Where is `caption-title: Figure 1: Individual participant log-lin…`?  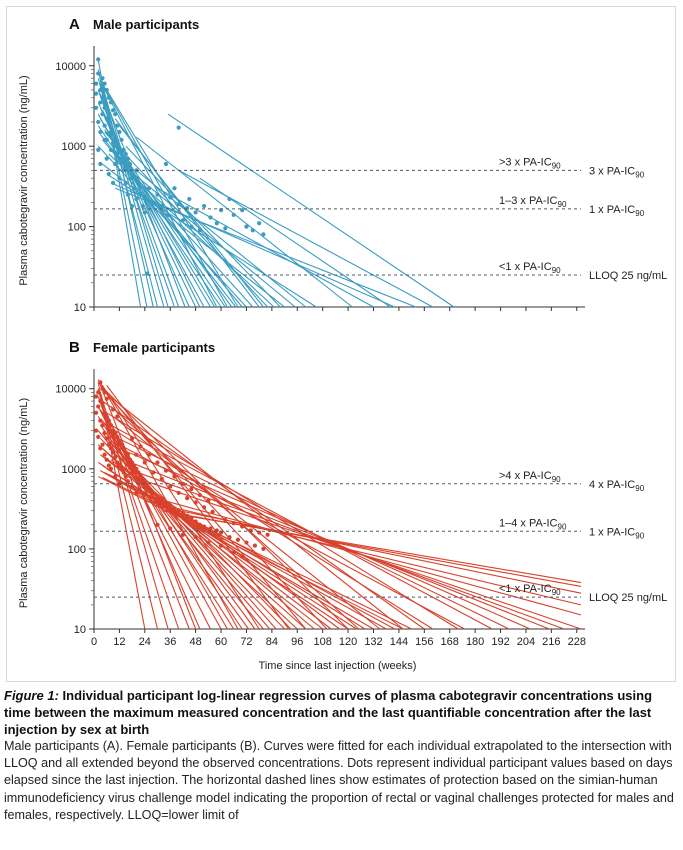
caption-title: Figure 1: Individual participant log-lin… is located at coordinates (341, 712).